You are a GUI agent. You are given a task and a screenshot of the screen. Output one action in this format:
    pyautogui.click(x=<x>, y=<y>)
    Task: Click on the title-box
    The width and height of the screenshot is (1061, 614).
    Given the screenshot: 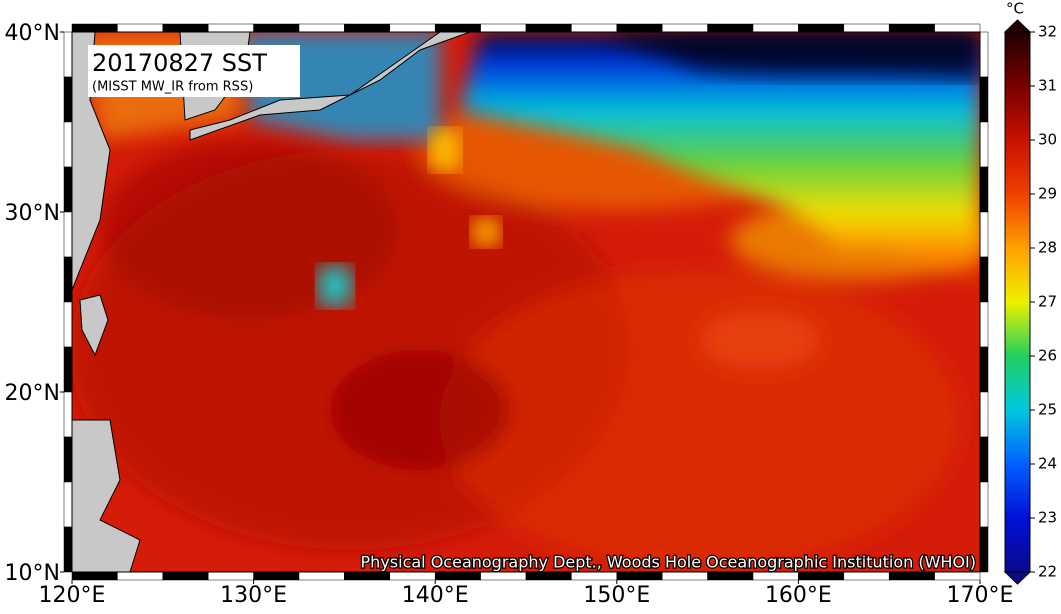 What is the action you would take?
    pyautogui.click(x=194, y=71)
    